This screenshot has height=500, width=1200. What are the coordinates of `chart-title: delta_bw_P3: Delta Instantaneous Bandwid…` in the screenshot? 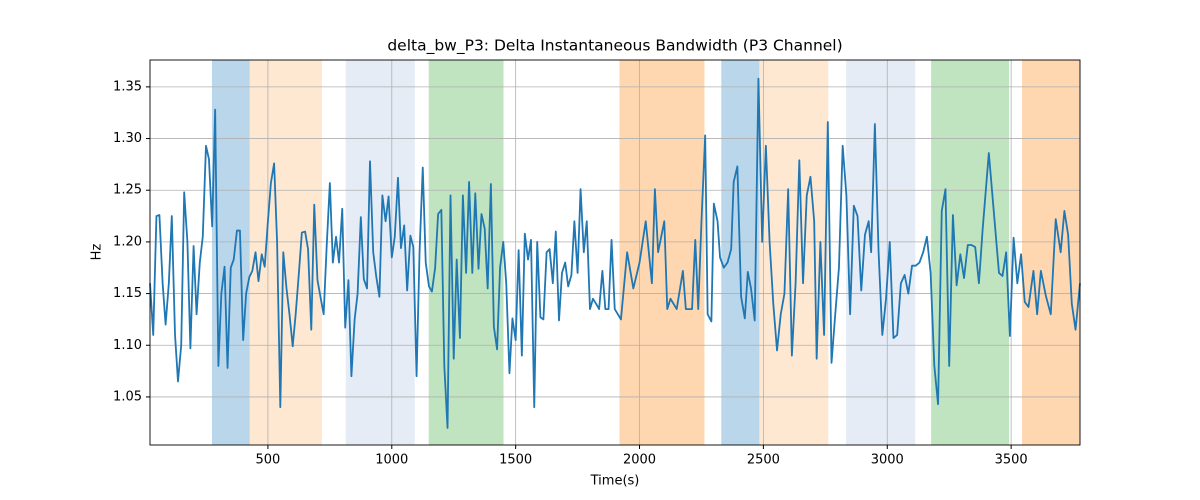 It's located at (614, 46).